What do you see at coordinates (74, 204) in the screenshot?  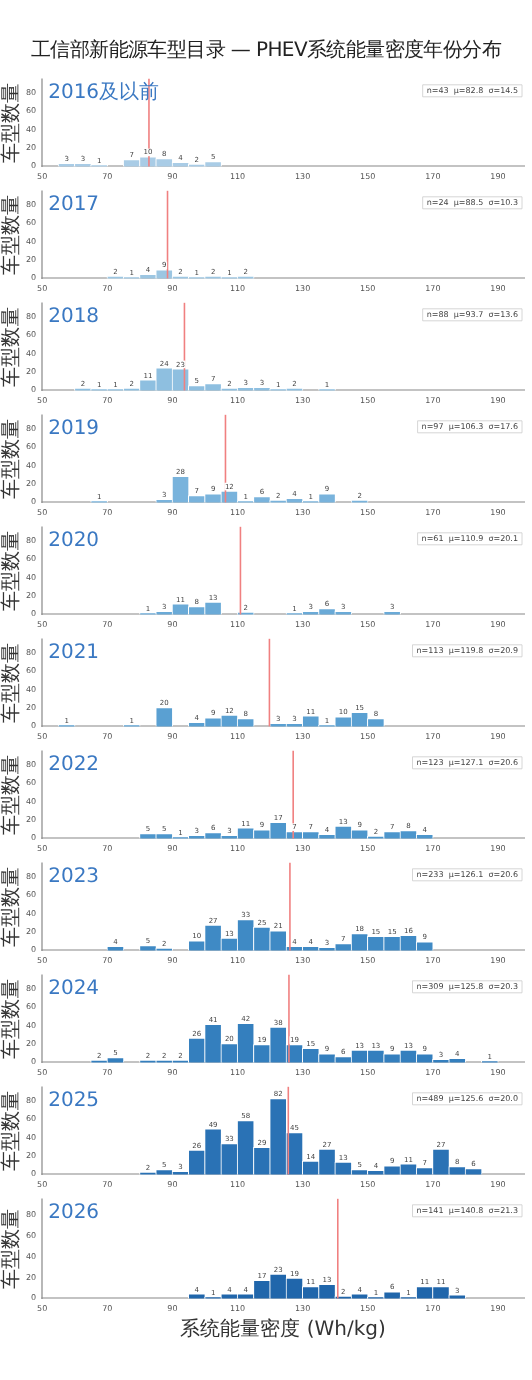 I see `chart-subtitle: 2017` at bounding box center [74, 204].